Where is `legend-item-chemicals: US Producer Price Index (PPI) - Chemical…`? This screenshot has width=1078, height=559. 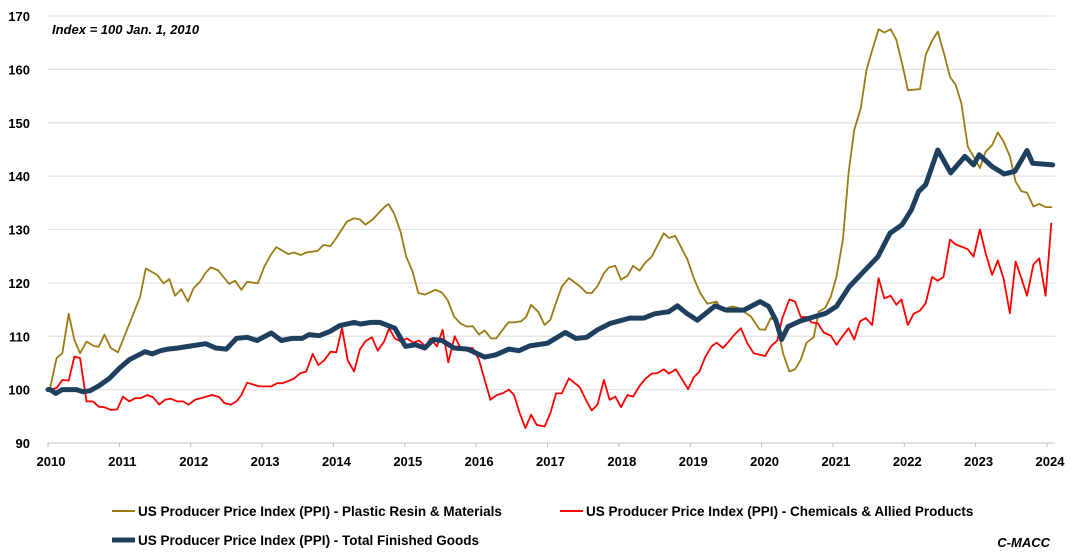
legend-item-chemicals: US Producer Price Index (PPI) - Chemical… is located at coordinates (766, 511).